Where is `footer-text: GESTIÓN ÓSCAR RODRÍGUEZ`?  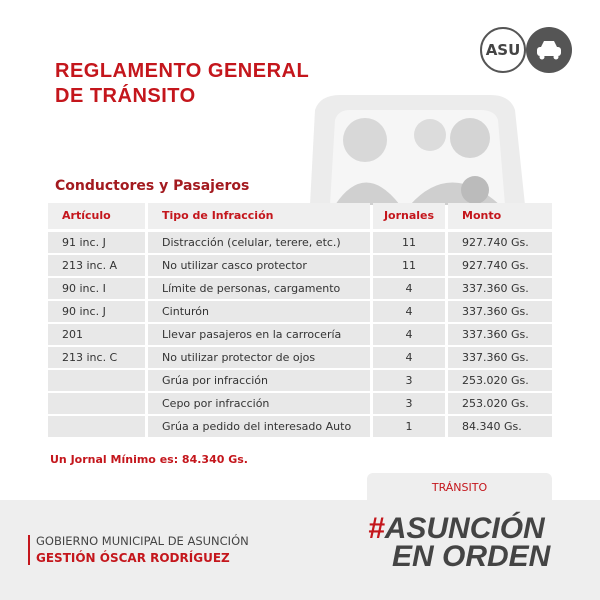
footer-text: GESTIÓN ÓSCAR RODRÍGUEZ is located at coordinates (133, 558).